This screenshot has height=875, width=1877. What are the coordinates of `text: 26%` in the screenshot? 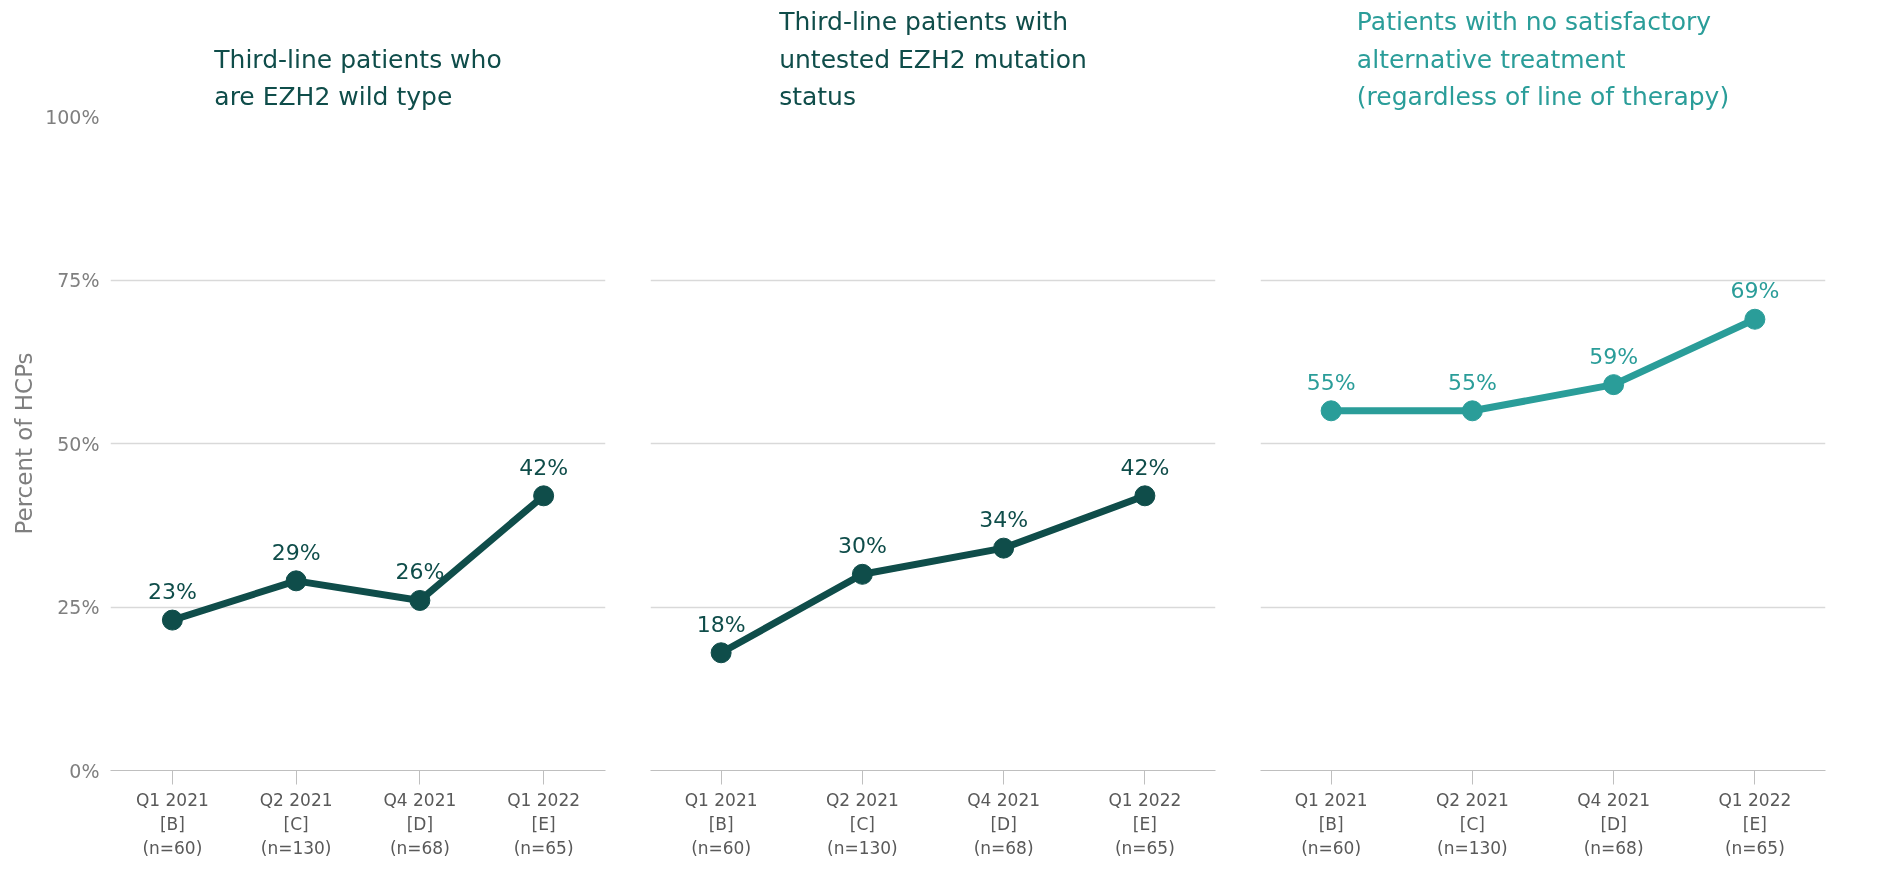 It's located at (420, 572).